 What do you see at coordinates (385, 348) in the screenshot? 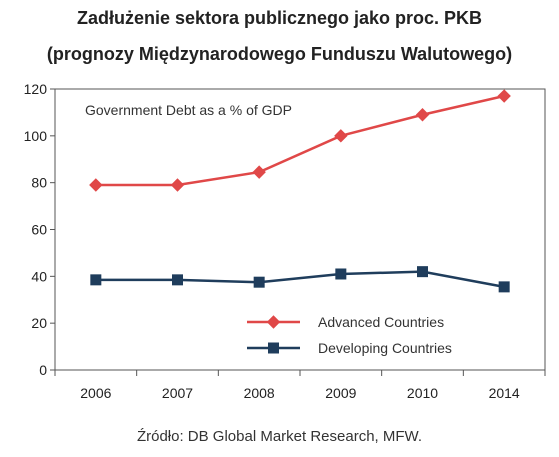
I see `legend-label-developing-countries: Developing Countries` at bounding box center [385, 348].